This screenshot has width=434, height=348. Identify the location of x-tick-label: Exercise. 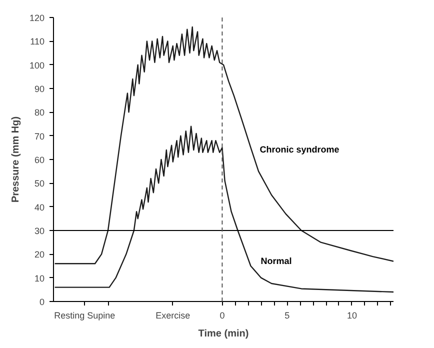
(173, 315).